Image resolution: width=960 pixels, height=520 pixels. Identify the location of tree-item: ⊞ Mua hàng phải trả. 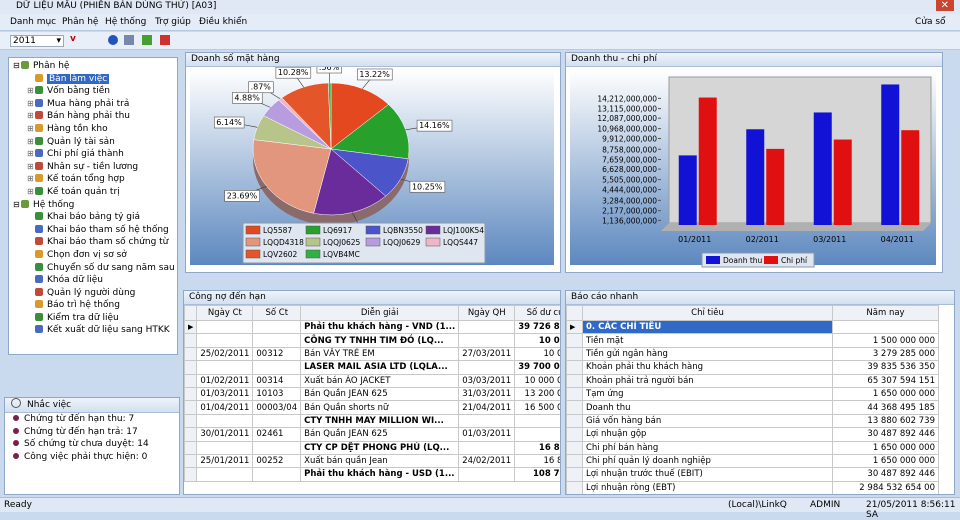
(93, 104).